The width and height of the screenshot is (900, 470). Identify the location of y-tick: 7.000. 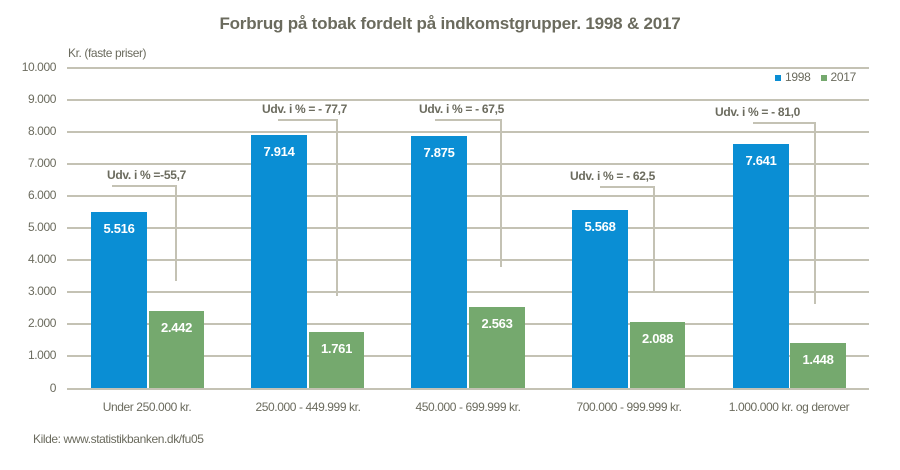
(41, 163).